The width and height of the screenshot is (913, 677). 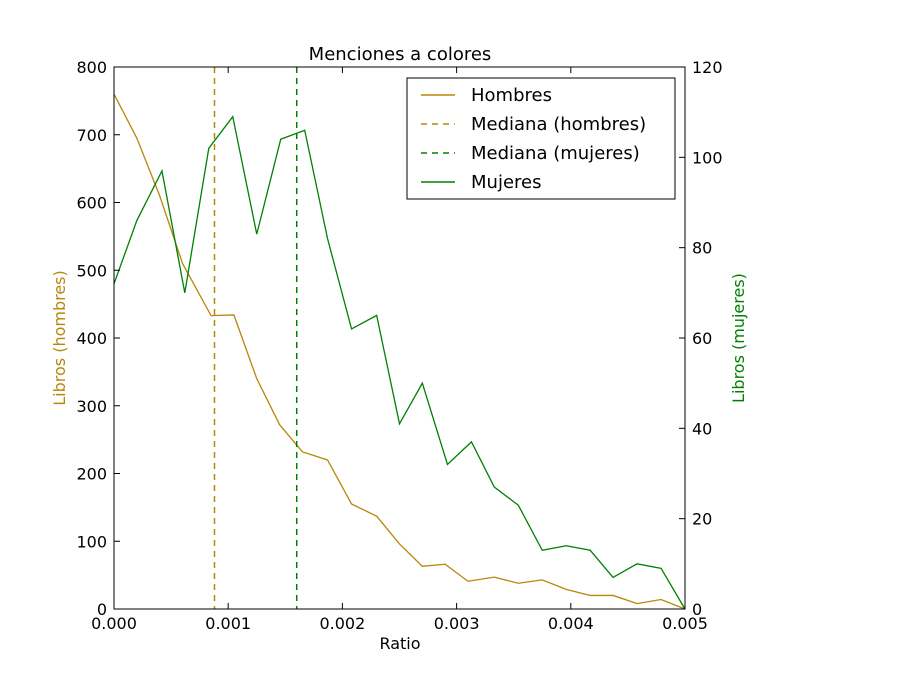 What do you see at coordinates (399, 643) in the screenshot?
I see `x-axis-label: Ratio` at bounding box center [399, 643].